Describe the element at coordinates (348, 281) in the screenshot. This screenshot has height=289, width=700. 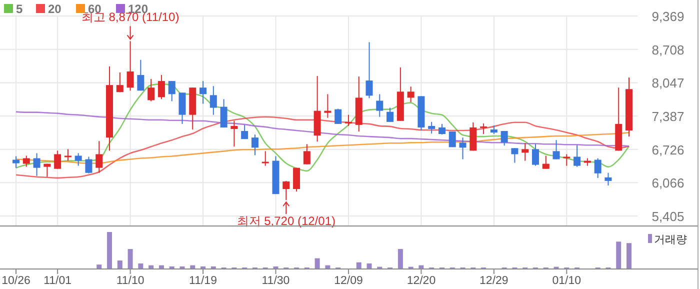
I see `x-tick-label: 12/09` at that location.